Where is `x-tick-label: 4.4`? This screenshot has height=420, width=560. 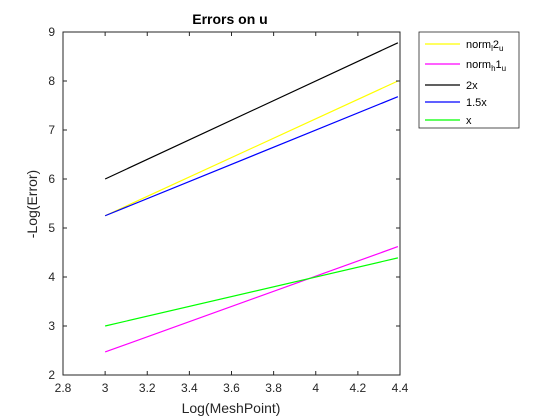
x-tick-label: 4.4 is located at coordinates (400, 388).